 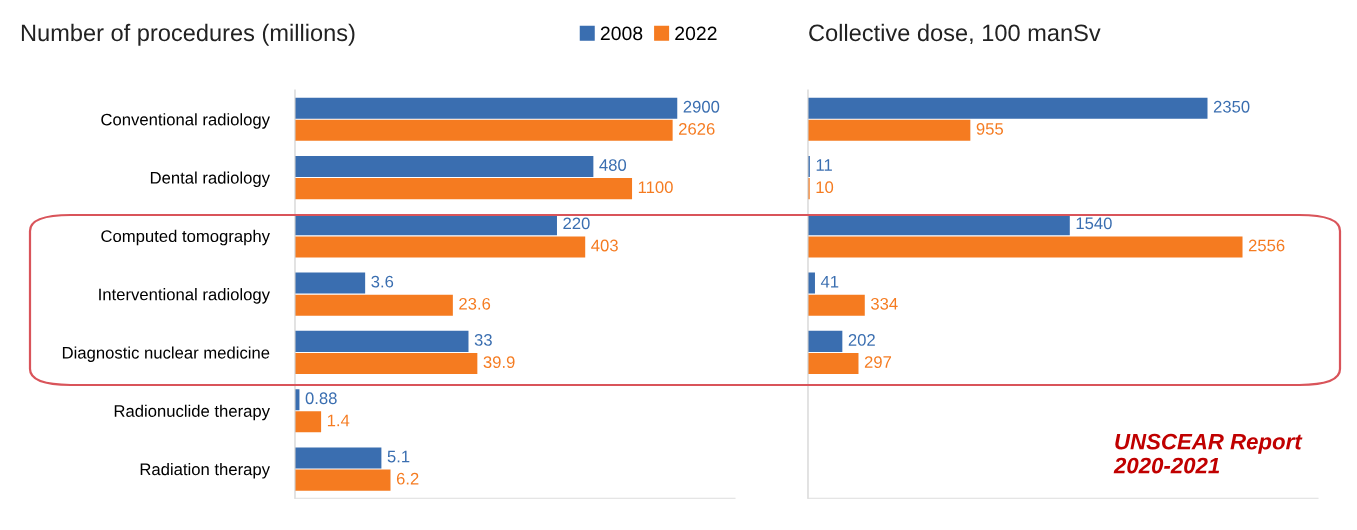 I want to click on data-label: 0.88, so click(x=321, y=398).